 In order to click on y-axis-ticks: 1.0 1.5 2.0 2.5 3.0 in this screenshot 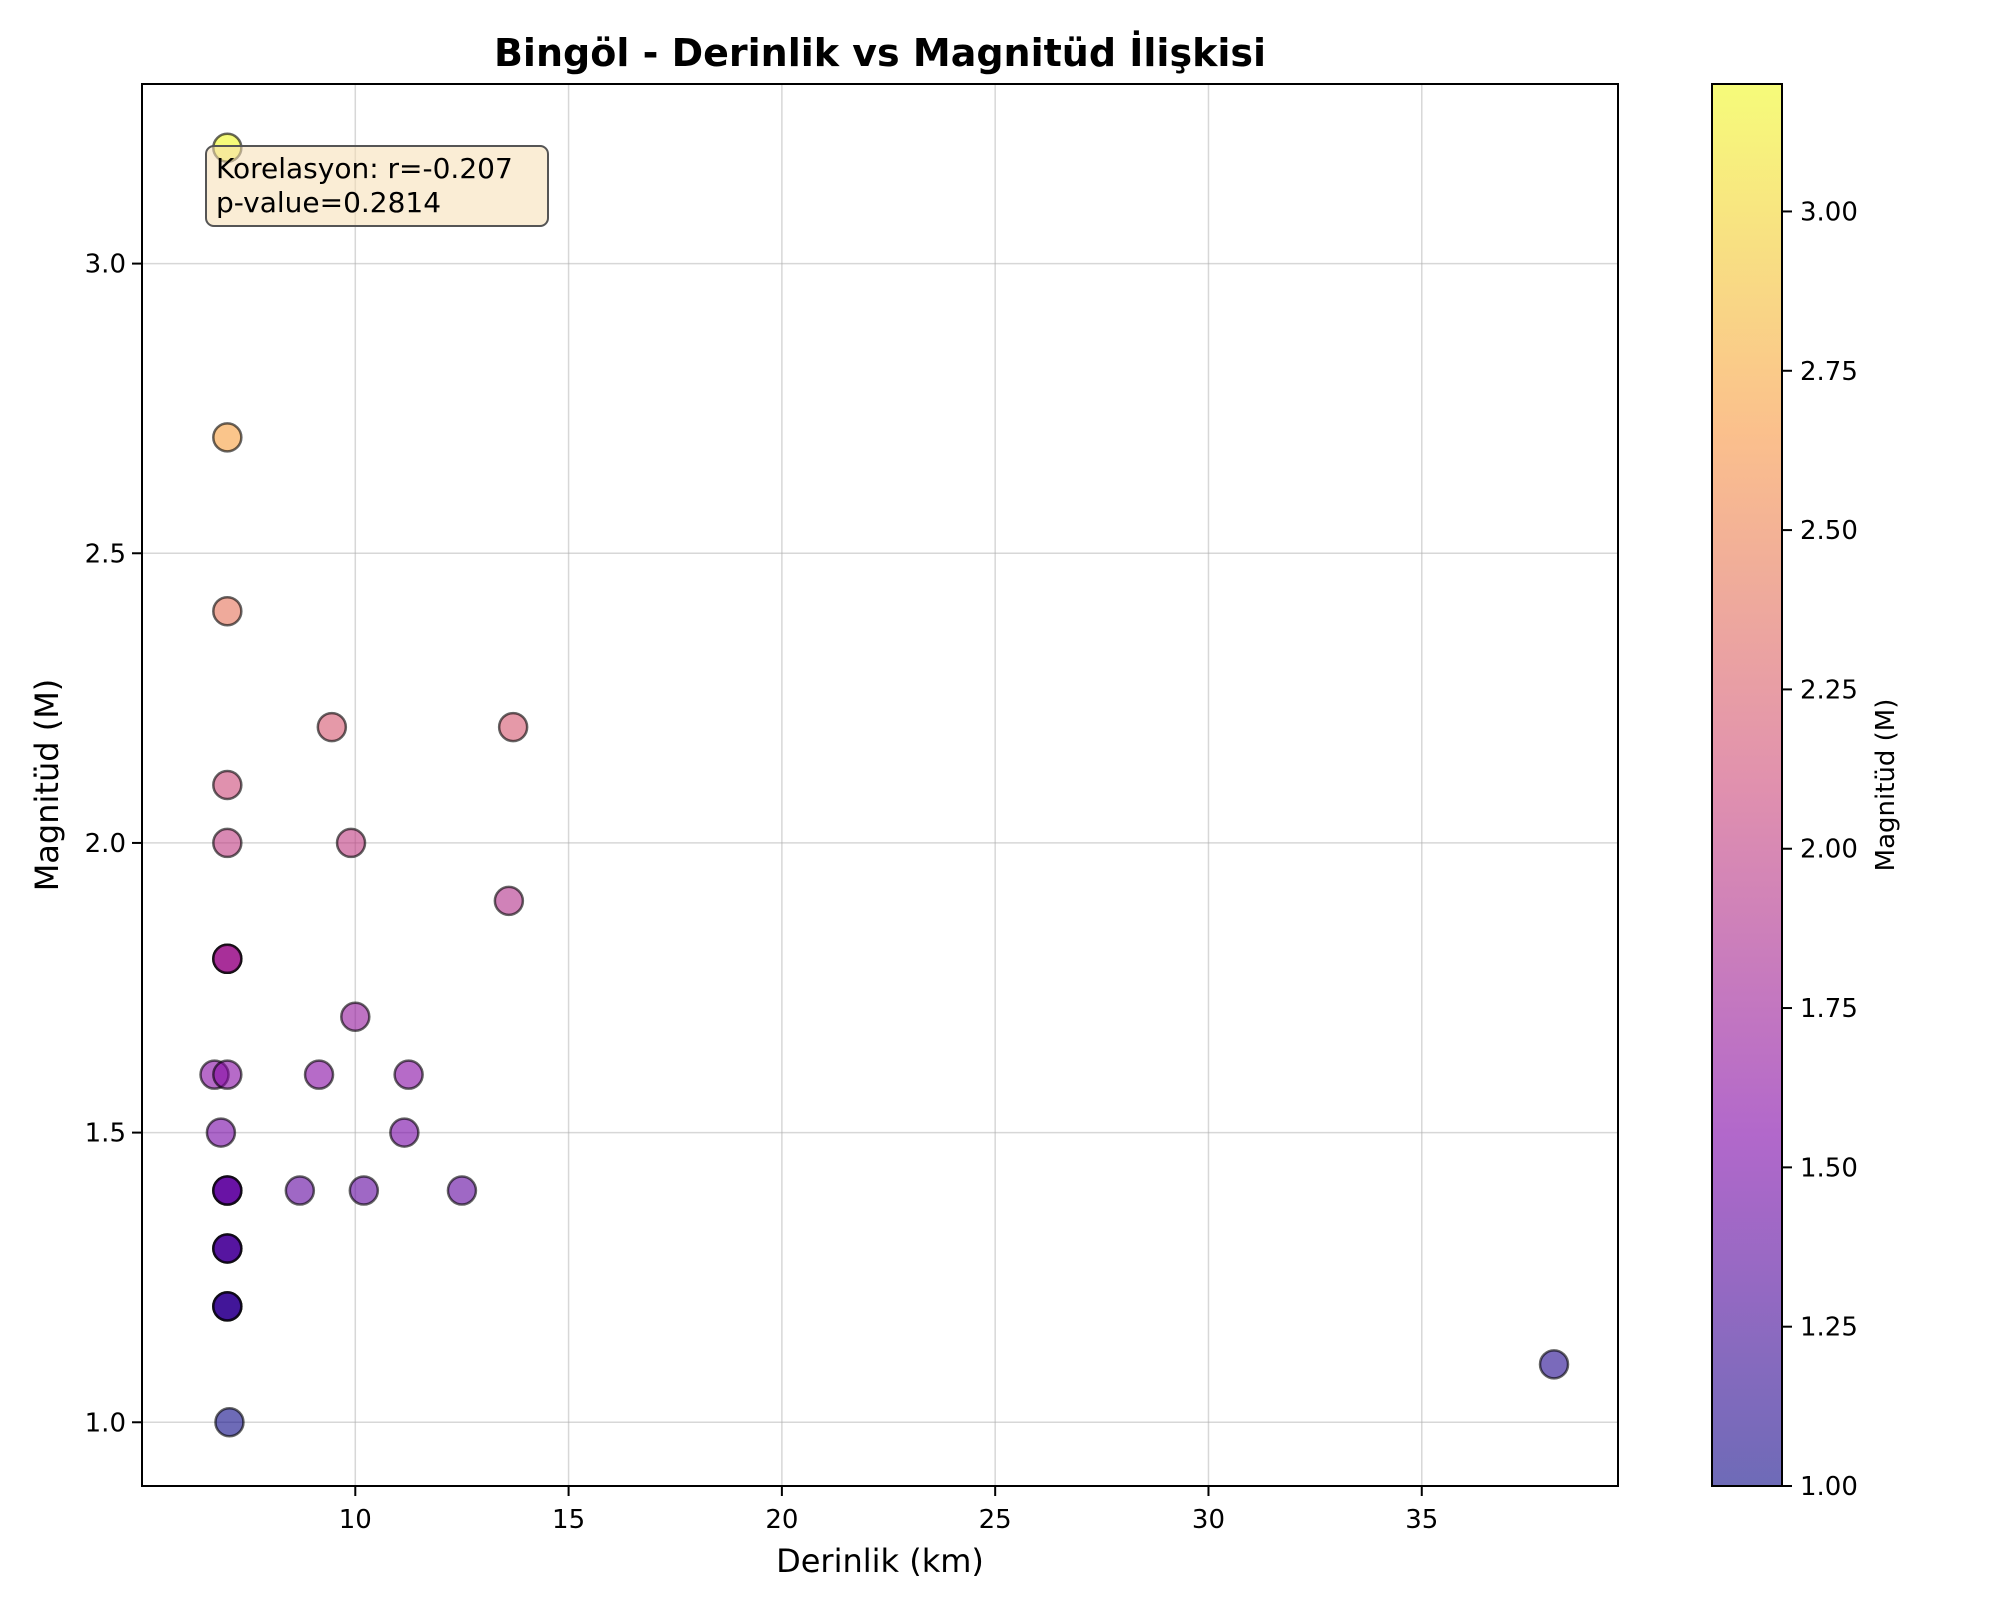, I will do `click(113, 844)`.